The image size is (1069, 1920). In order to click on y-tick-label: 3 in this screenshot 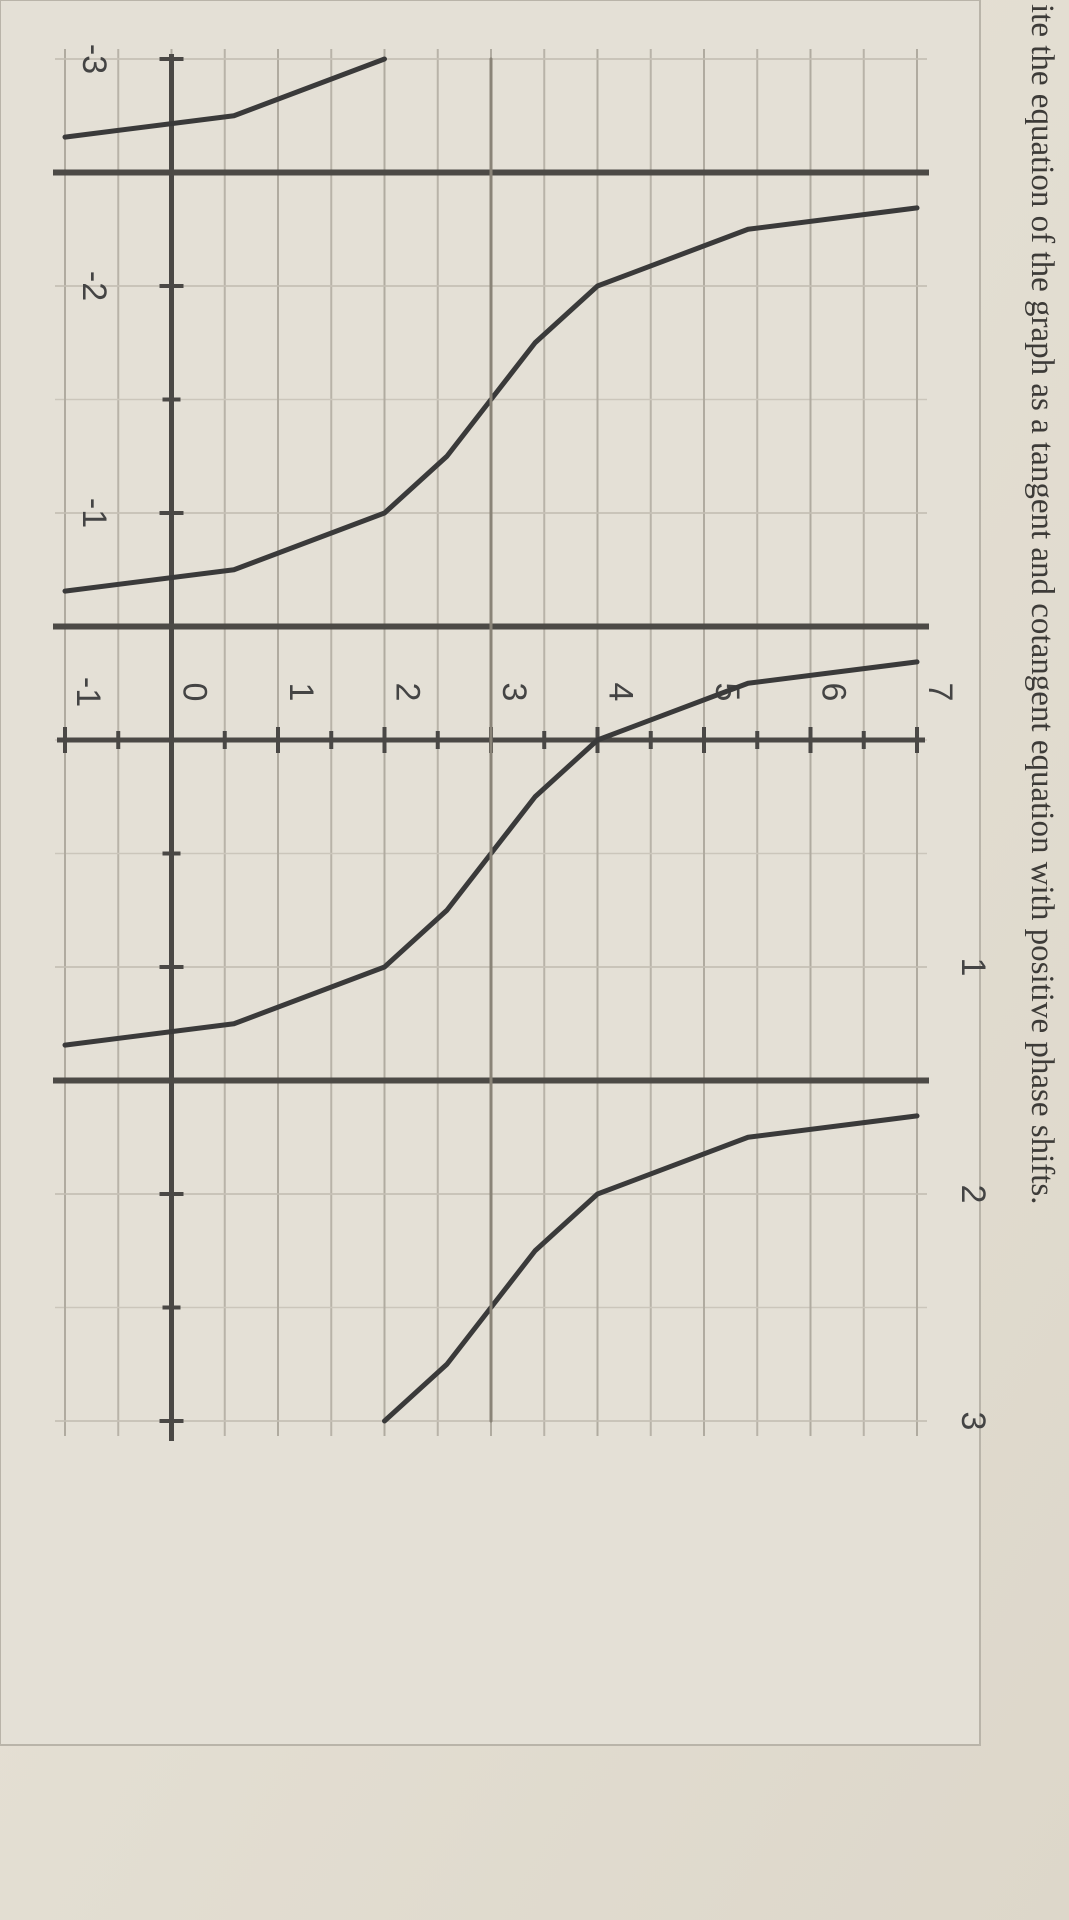, I will do `click(514, 692)`.